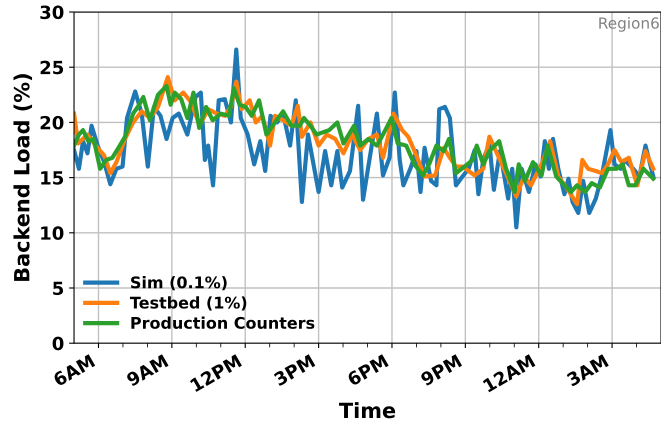 This screenshot has height=429, width=661. I want to click on legend-label: Testbed (1%), so click(188, 303).